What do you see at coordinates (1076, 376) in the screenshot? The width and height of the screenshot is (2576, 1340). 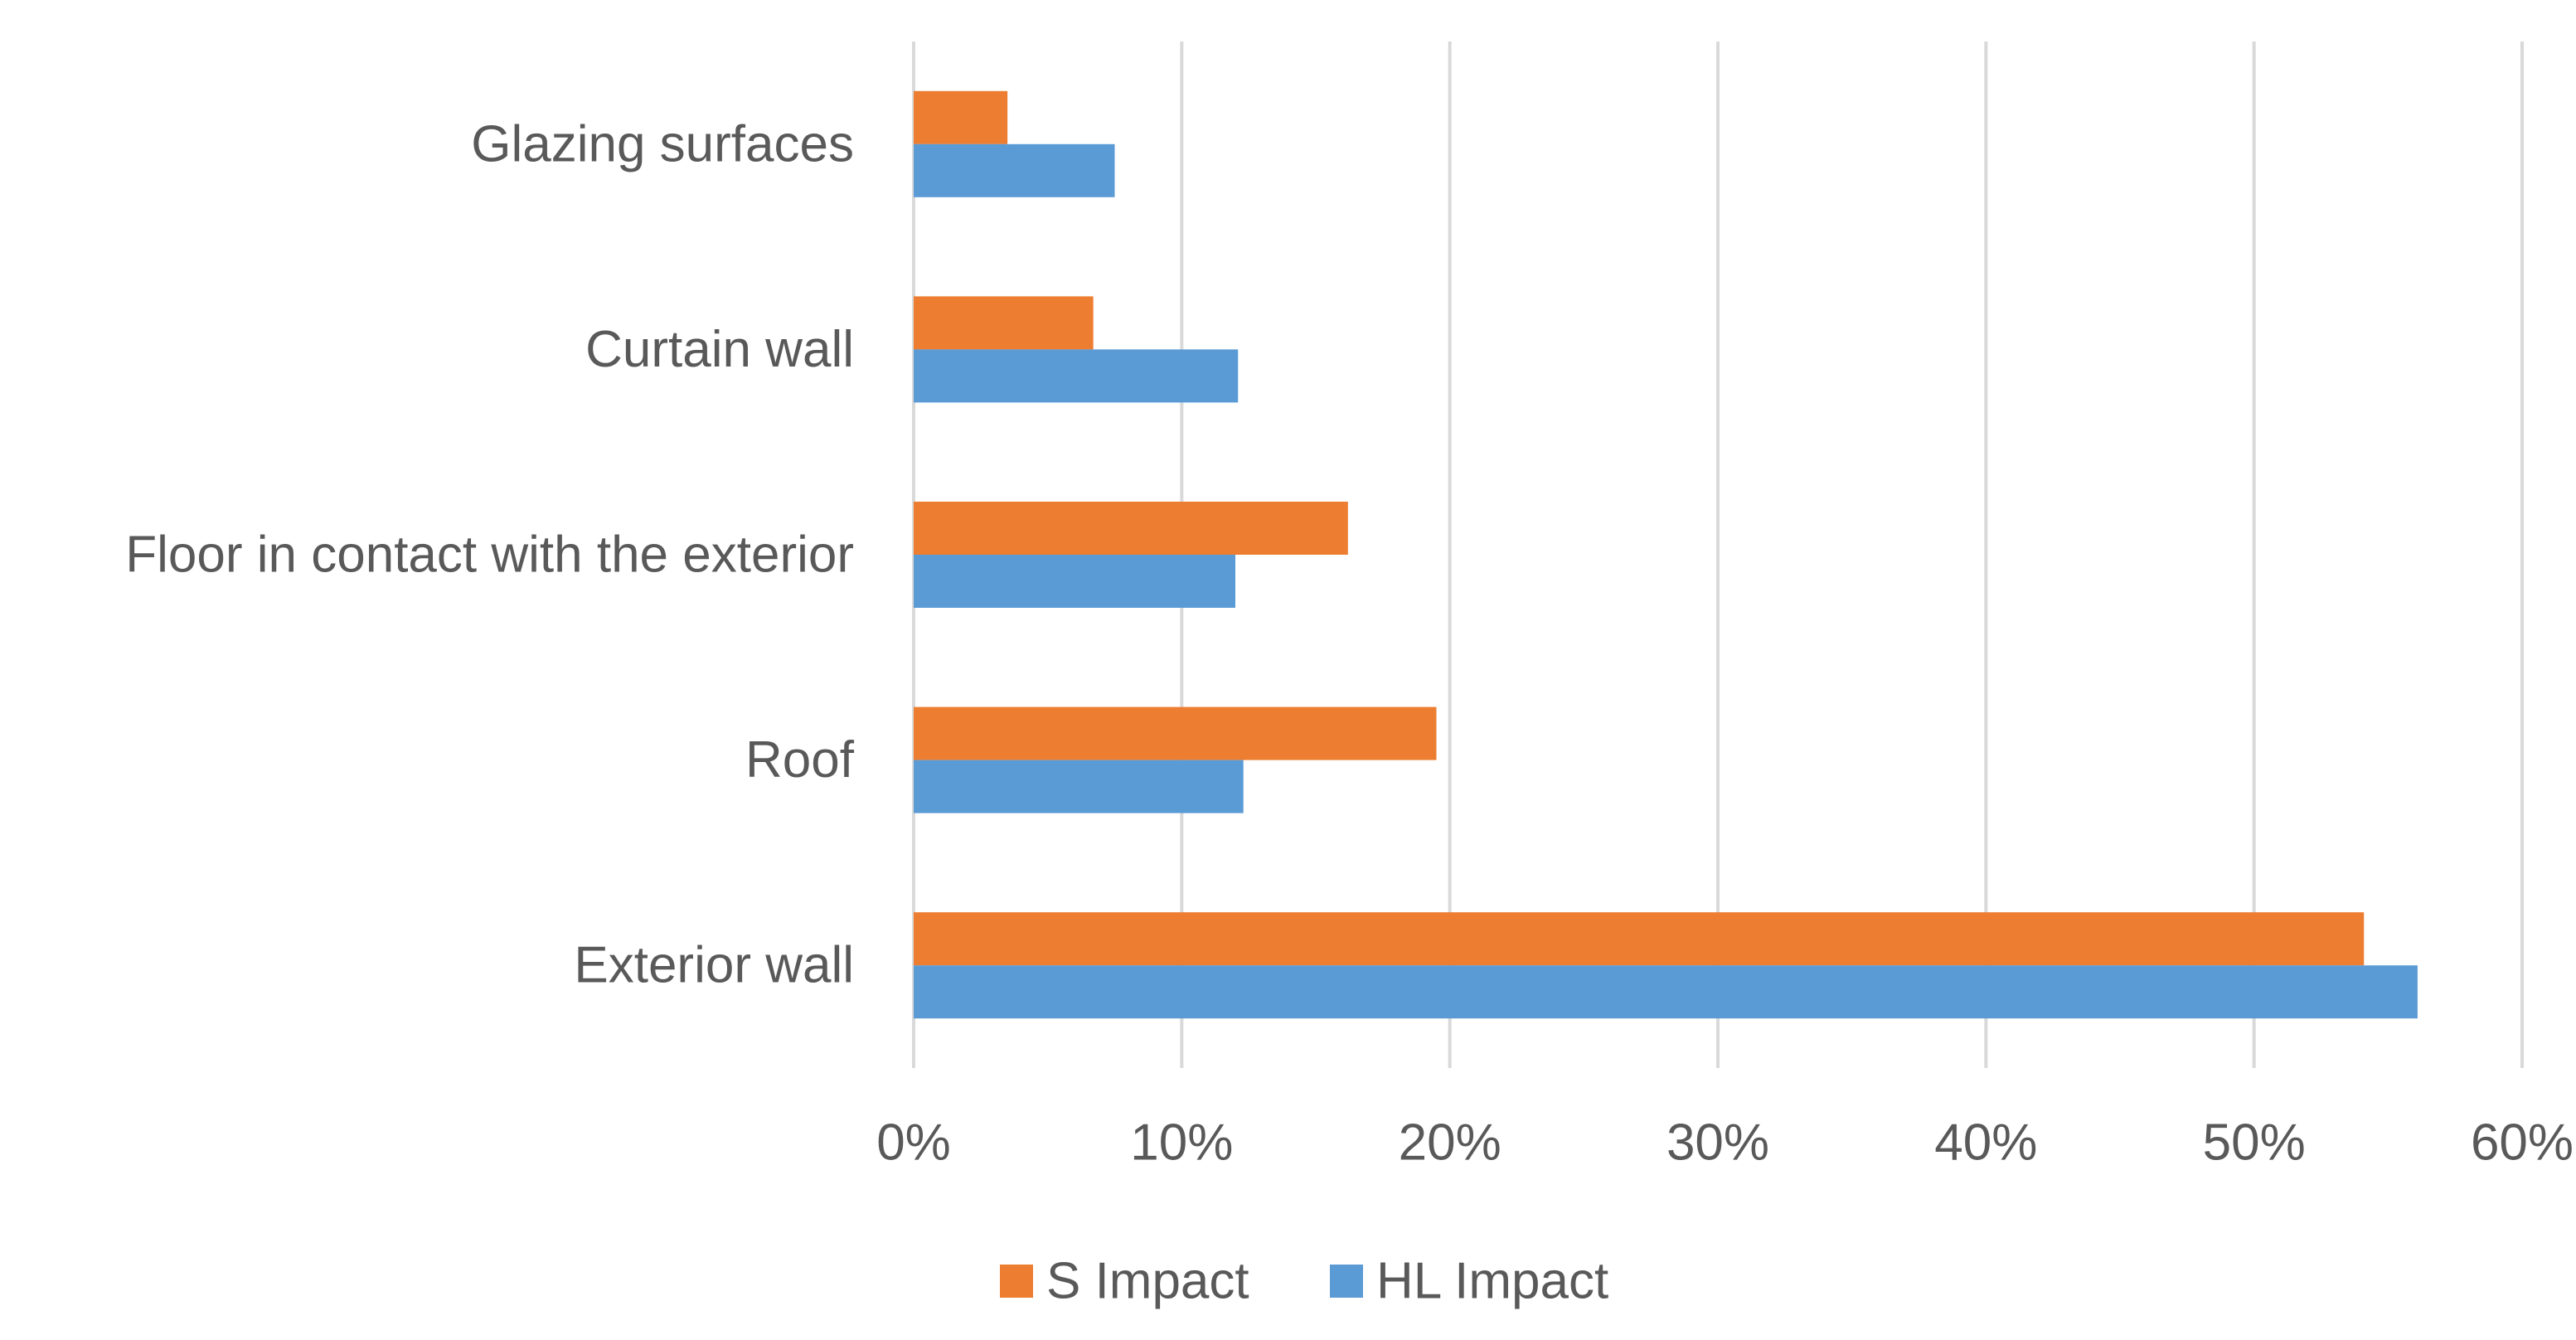 I see `bar-hl-impact-curtain-wall` at bounding box center [1076, 376].